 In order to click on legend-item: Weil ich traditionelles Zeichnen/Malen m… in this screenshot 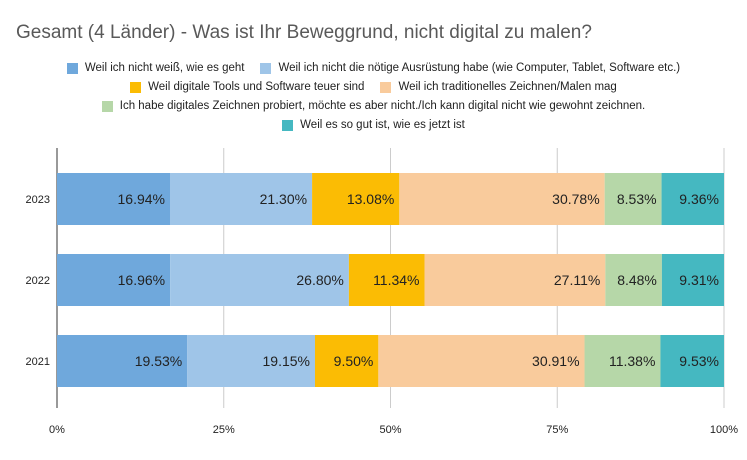, I will do `click(498, 87)`.